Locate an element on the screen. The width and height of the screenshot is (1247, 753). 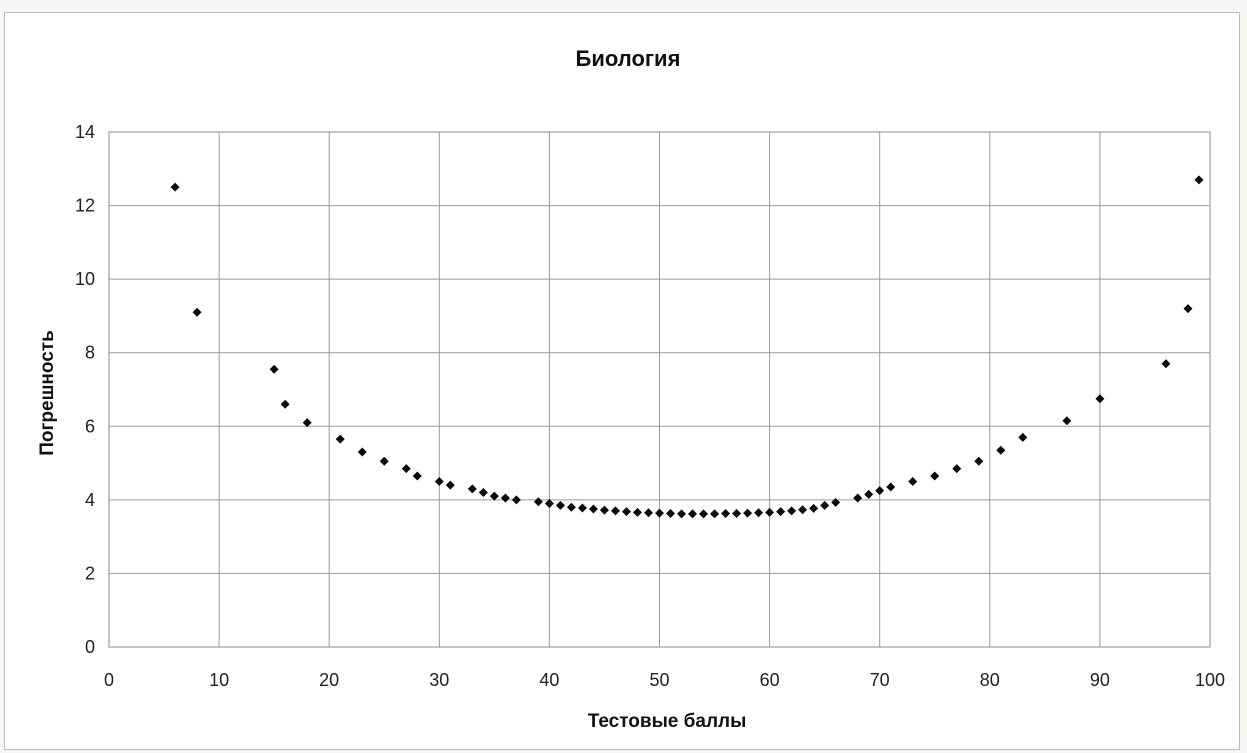
y-axis-label: Погрешность is located at coordinates (47, 393).